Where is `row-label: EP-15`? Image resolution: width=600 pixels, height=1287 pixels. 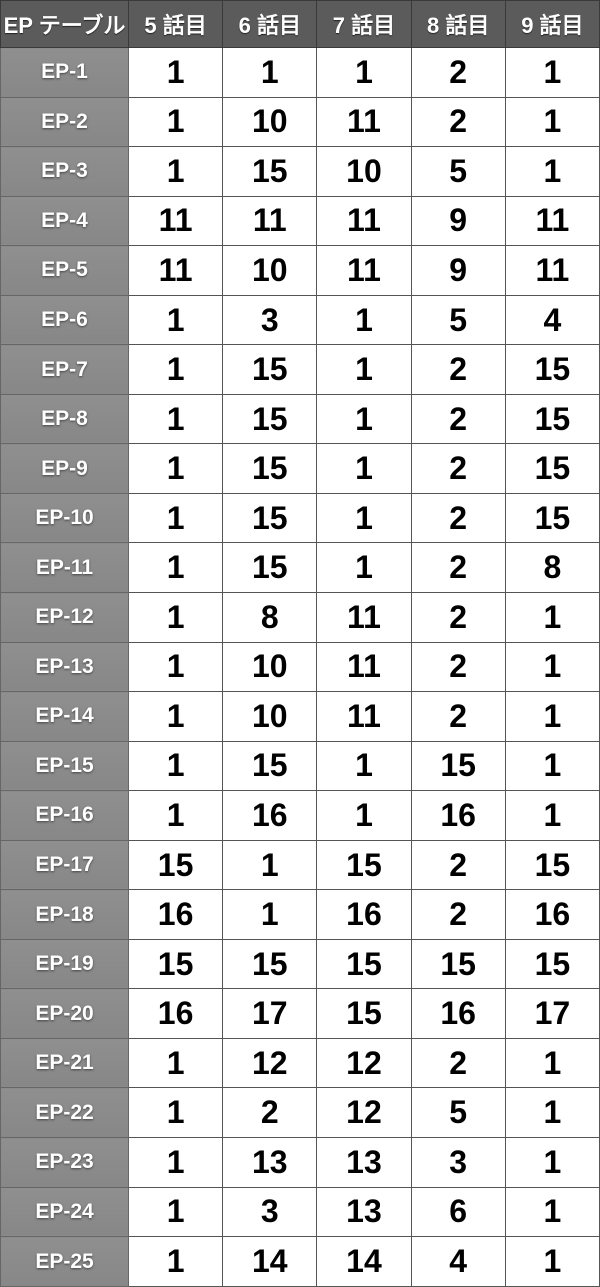
row-label: EP-15 is located at coordinates (64, 766).